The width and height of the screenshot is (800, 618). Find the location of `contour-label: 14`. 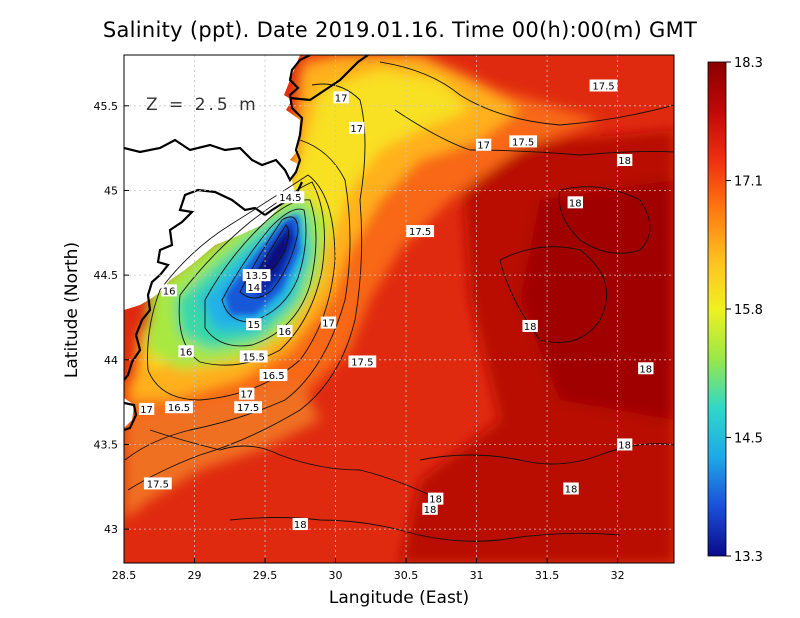

contour-label: 14 is located at coordinates (254, 287).